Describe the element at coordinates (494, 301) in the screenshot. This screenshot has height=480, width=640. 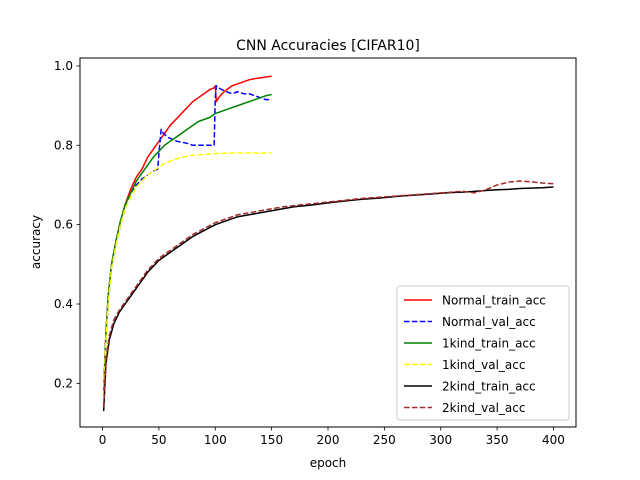
I see `legend-label-0: Normal_train_acc` at that location.